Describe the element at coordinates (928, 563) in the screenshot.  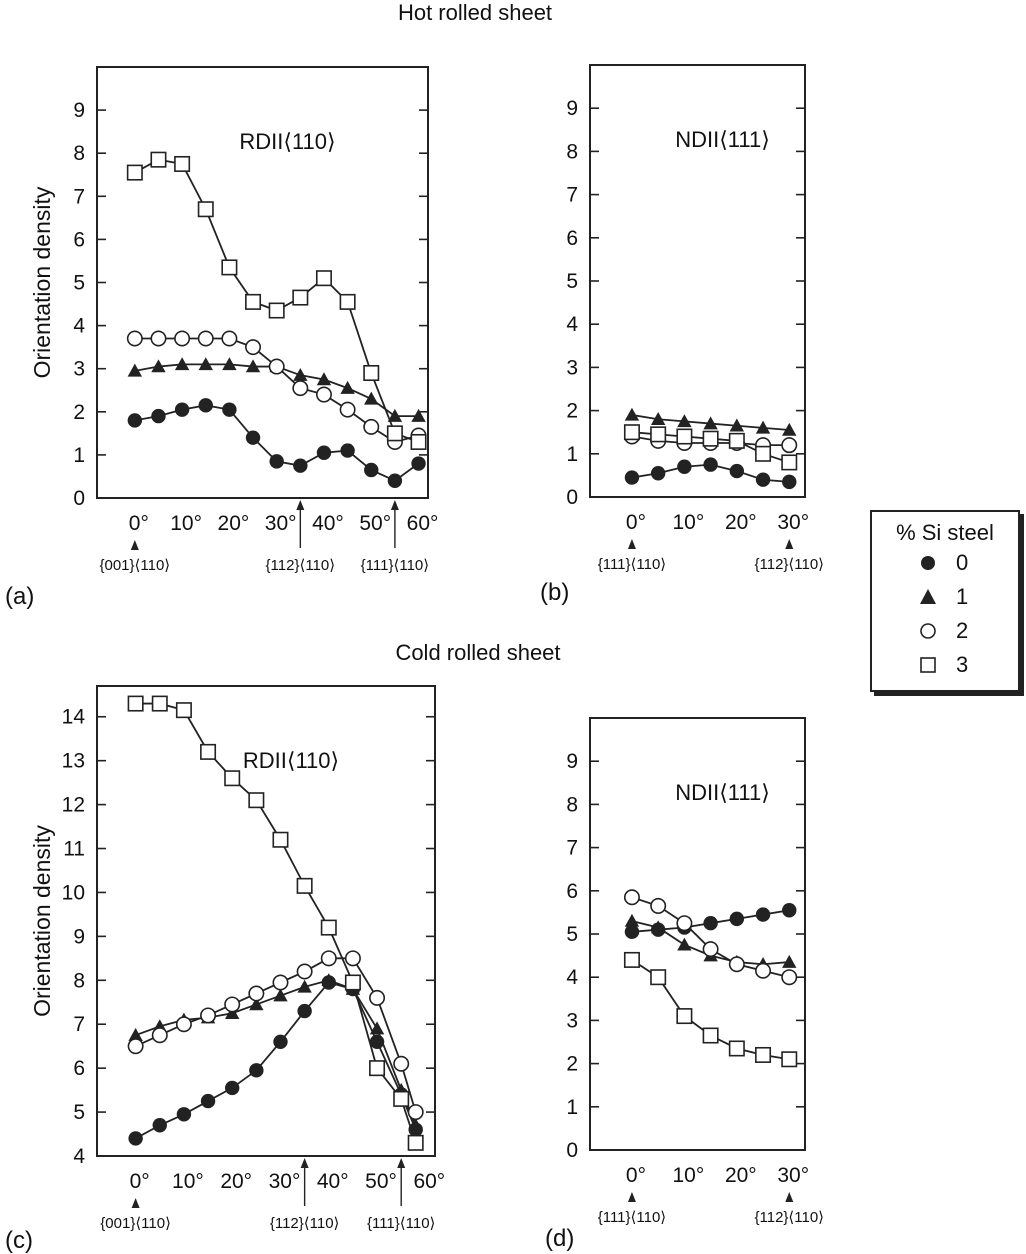
I see `filled-circle-icon` at that location.